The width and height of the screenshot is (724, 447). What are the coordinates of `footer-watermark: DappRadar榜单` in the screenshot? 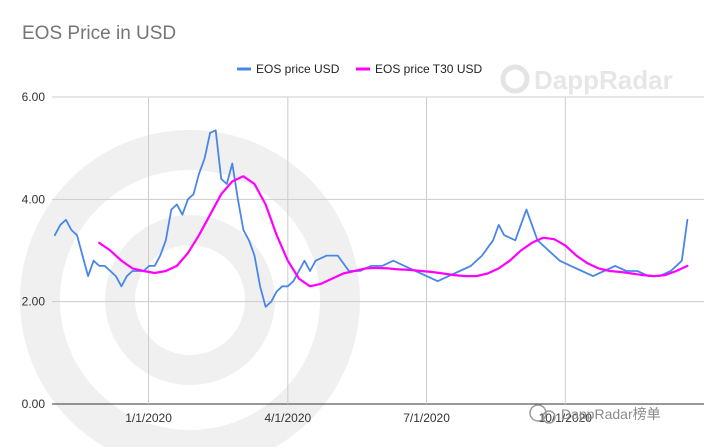 It's located at (595, 414).